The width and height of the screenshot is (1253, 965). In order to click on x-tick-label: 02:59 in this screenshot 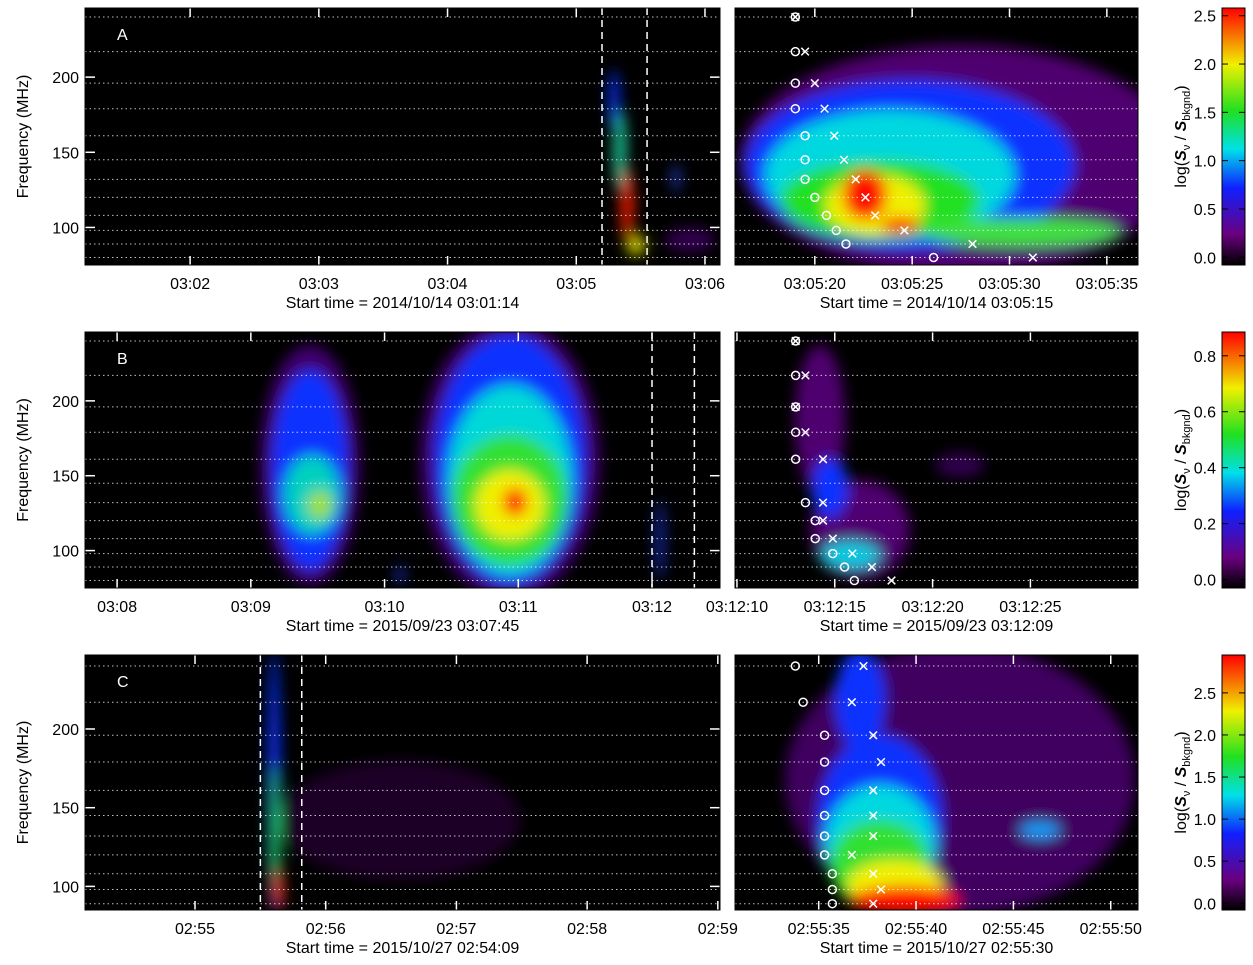, I will do `click(718, 929)`.